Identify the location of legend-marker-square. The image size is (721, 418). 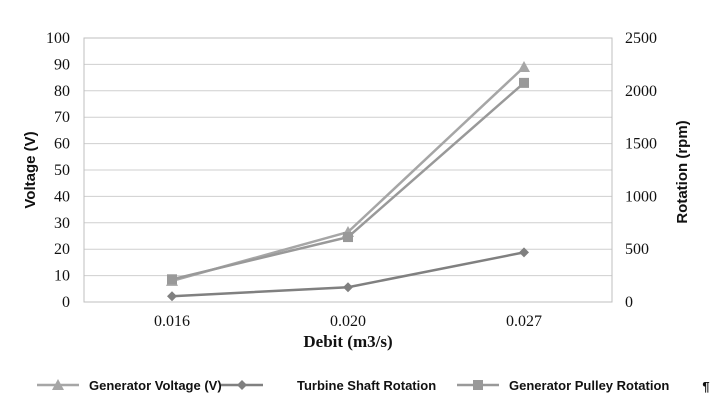
(478, 385).